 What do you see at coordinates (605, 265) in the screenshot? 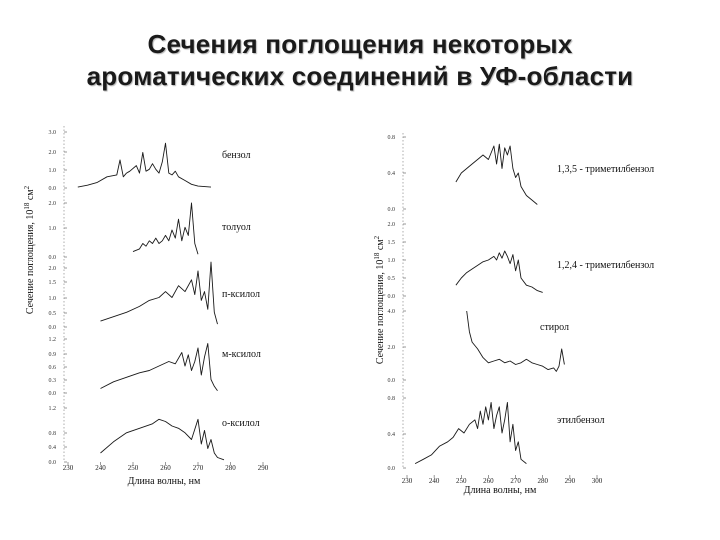
I see `compound-label: 1,2,4 - триметилбензол` at bounding box center [605, 265].